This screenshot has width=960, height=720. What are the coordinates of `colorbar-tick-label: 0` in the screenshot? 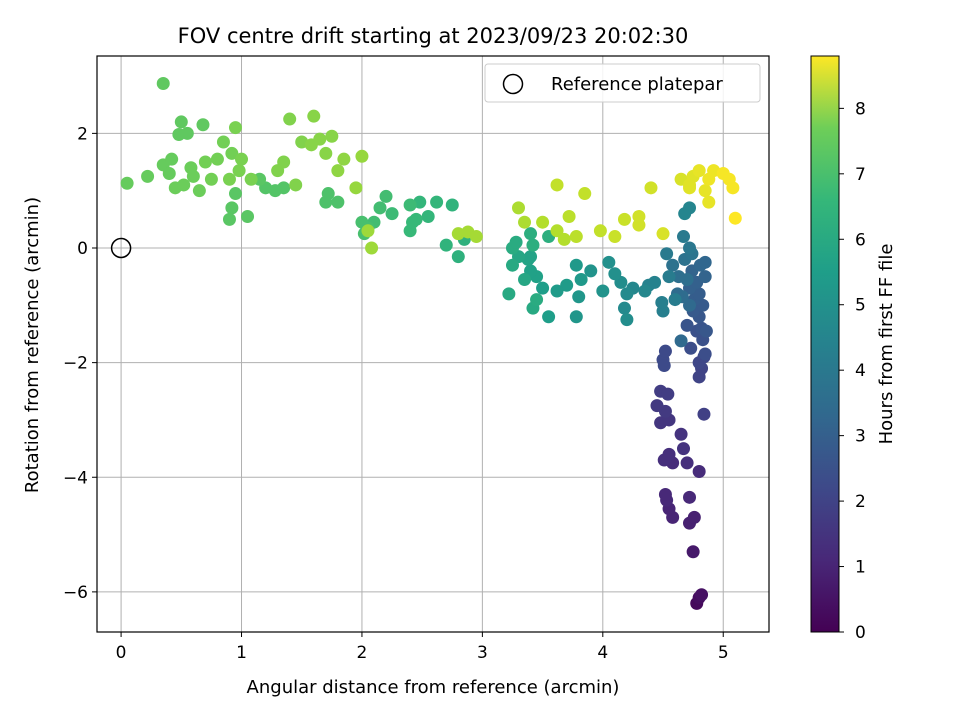 It's located at (860, 633).